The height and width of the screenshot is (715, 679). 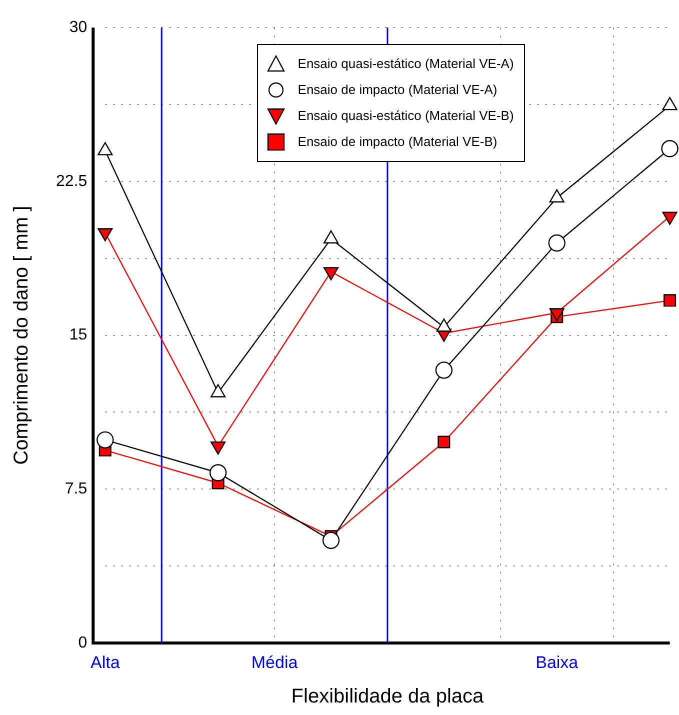 What do you see at coordinates (406, 63) in the screenshot?
I see `legend-label: Ensaio quasi-estático (Material VE-A)` at bounding box center [406, 63].